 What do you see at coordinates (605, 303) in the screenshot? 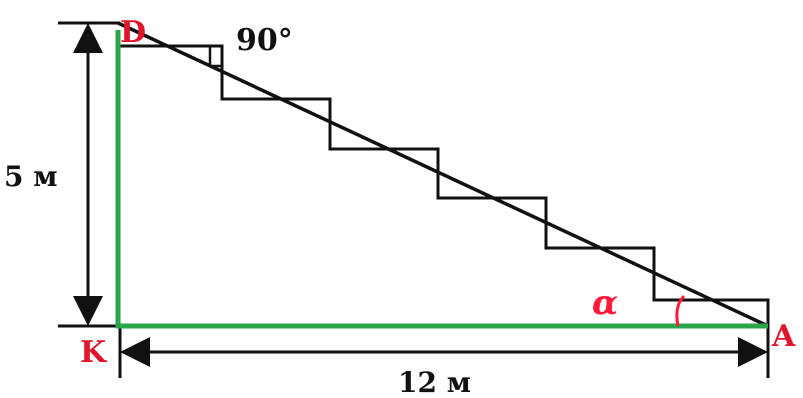
I see `alpha-angle-label: α` at bounding box center [605, 303].